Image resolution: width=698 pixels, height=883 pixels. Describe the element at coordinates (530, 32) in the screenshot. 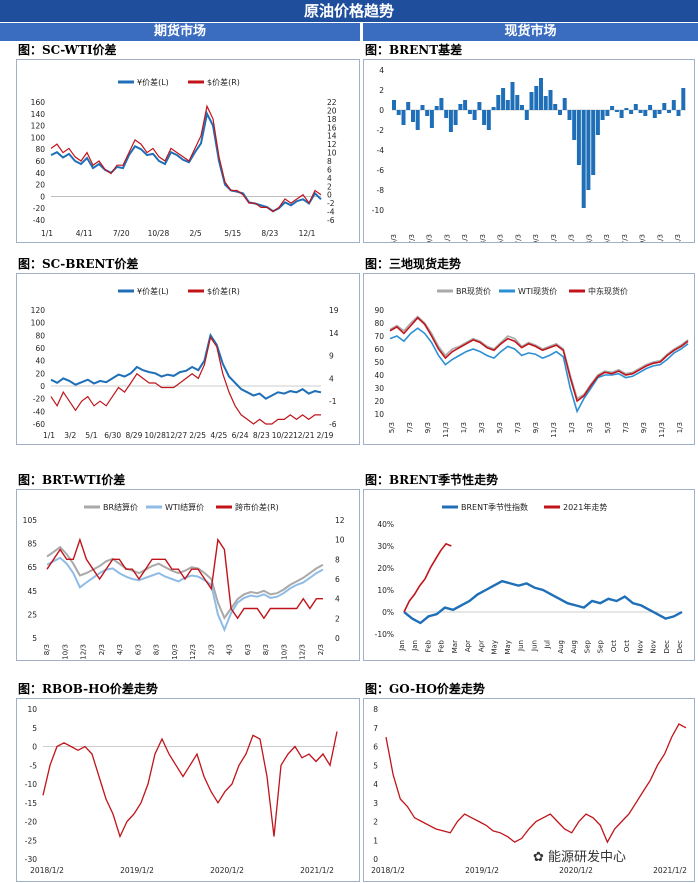

I see `spot-header: 现货市场` at that location.